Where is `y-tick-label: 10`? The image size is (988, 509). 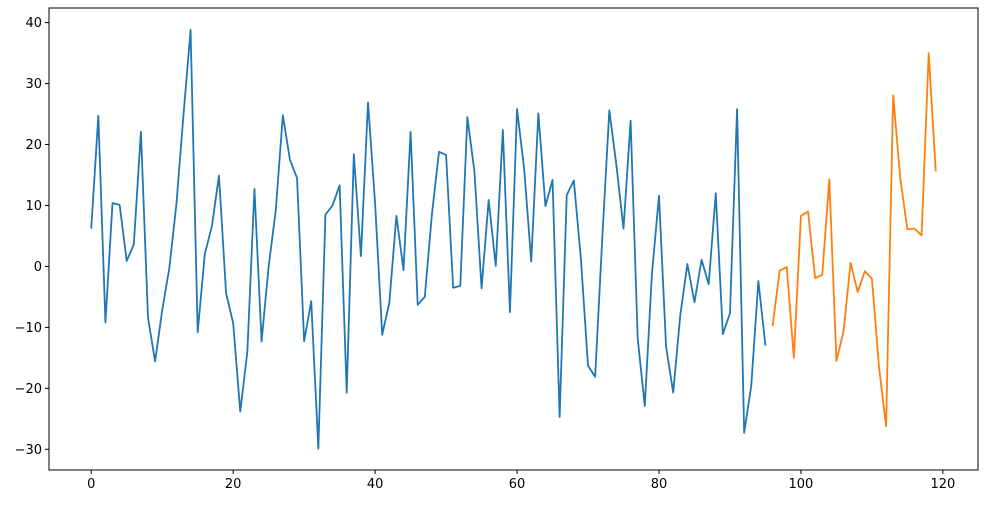 y-tick-label: 10 is located at coordinates (33, 206).